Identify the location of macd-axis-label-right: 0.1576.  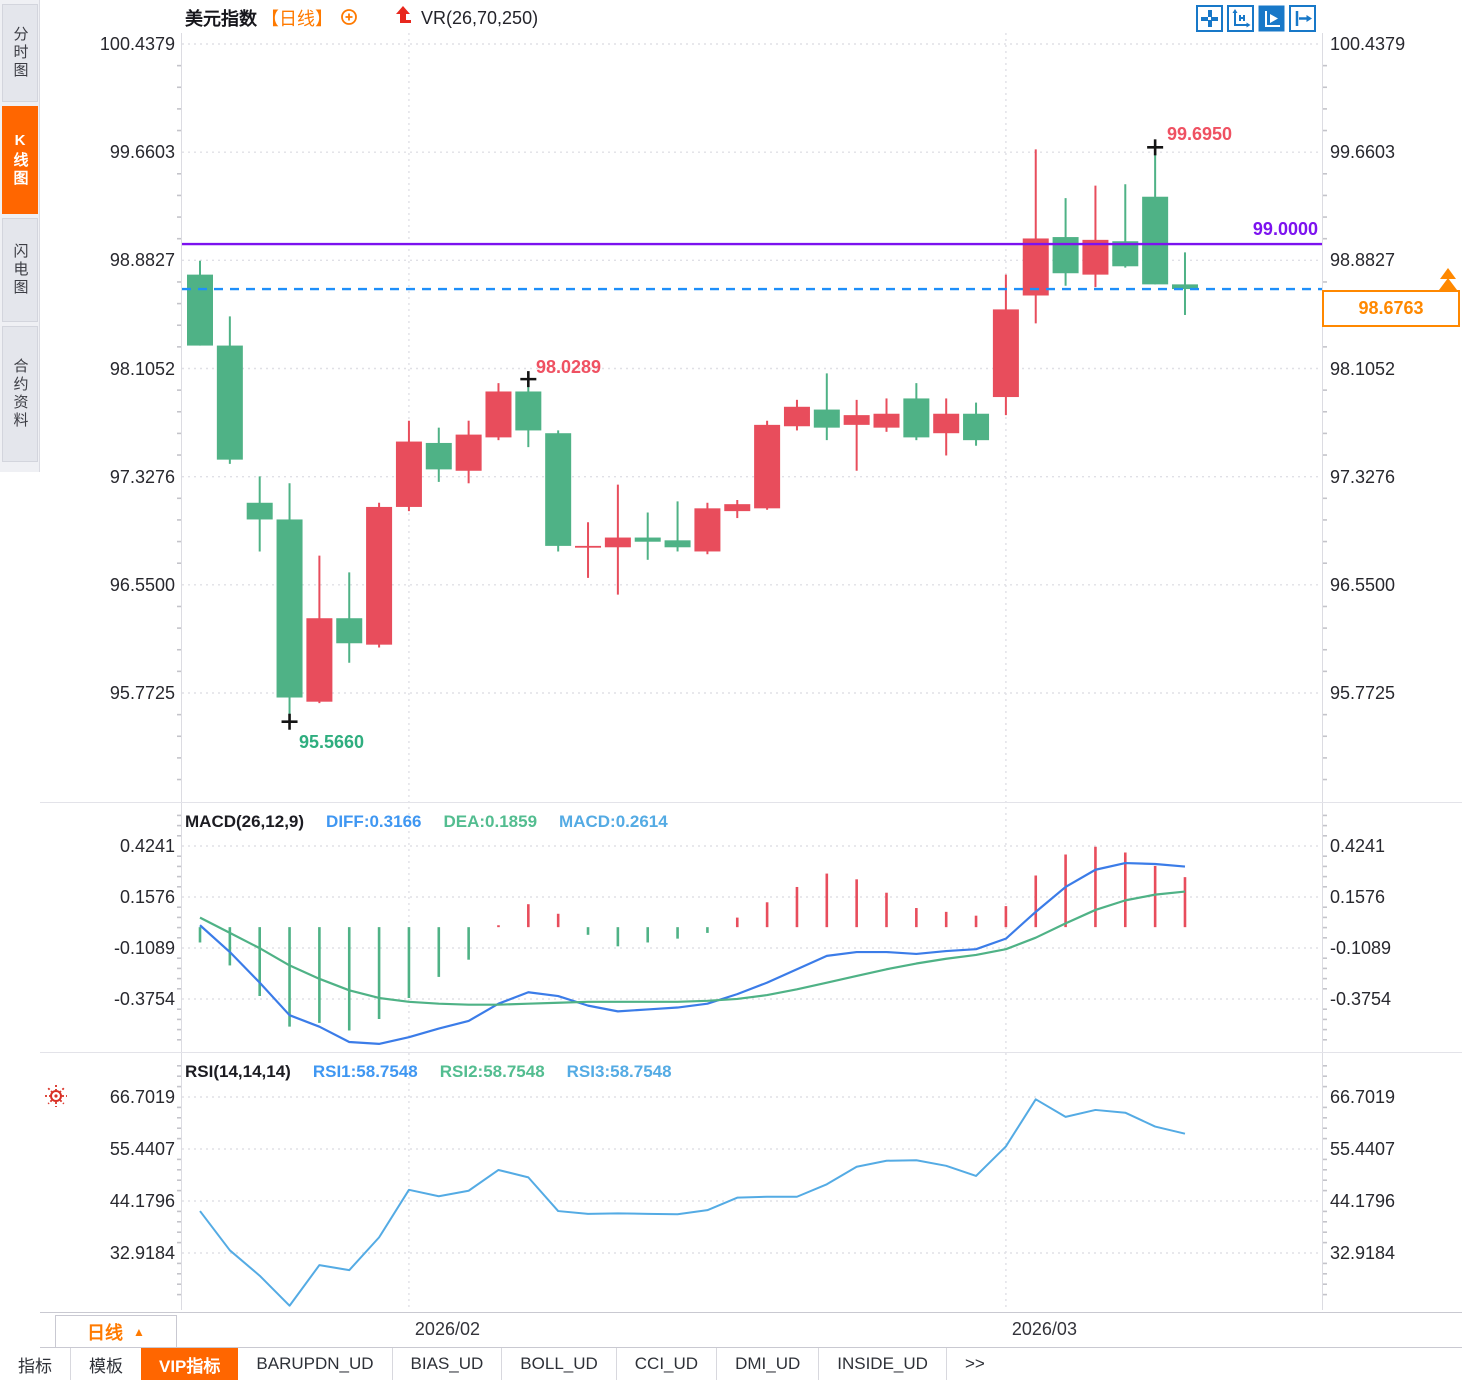
(1358, 897).